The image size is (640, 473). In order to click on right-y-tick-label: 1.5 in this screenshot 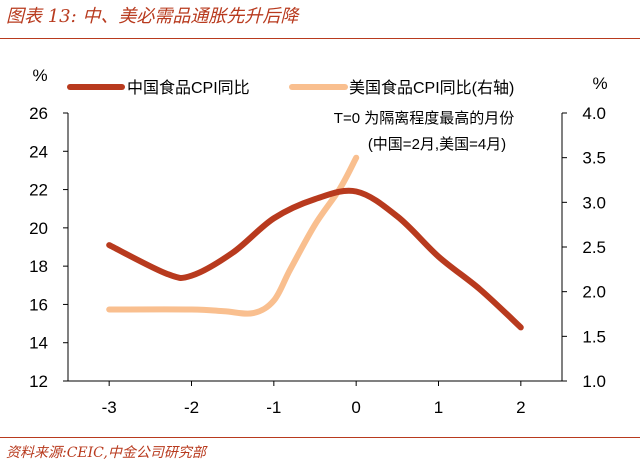, I will do `click(594, 336)`.